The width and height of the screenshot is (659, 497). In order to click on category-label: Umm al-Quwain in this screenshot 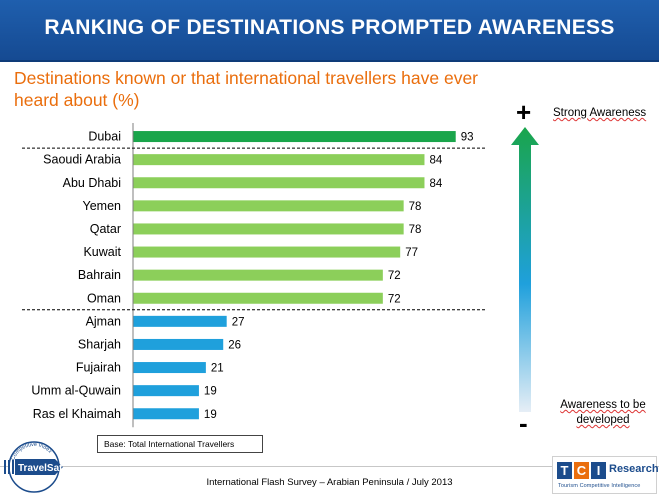, I will do `click(76, 391)`.